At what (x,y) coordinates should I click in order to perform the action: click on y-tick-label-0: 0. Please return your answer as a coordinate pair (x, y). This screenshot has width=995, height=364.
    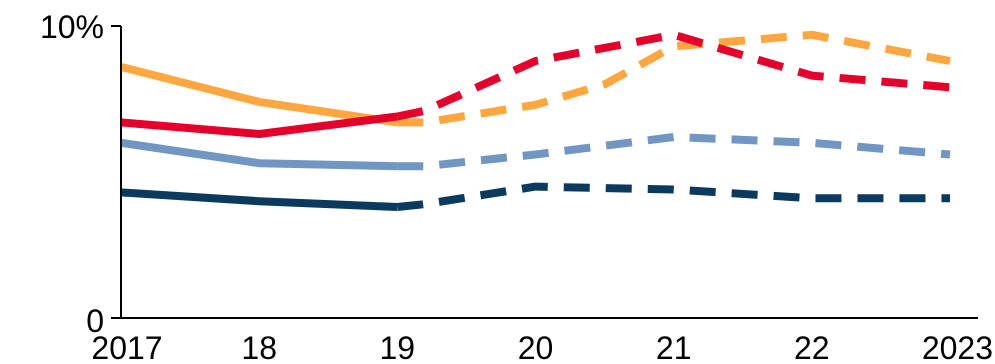
    Looking at the image, I should click on (95, 321).